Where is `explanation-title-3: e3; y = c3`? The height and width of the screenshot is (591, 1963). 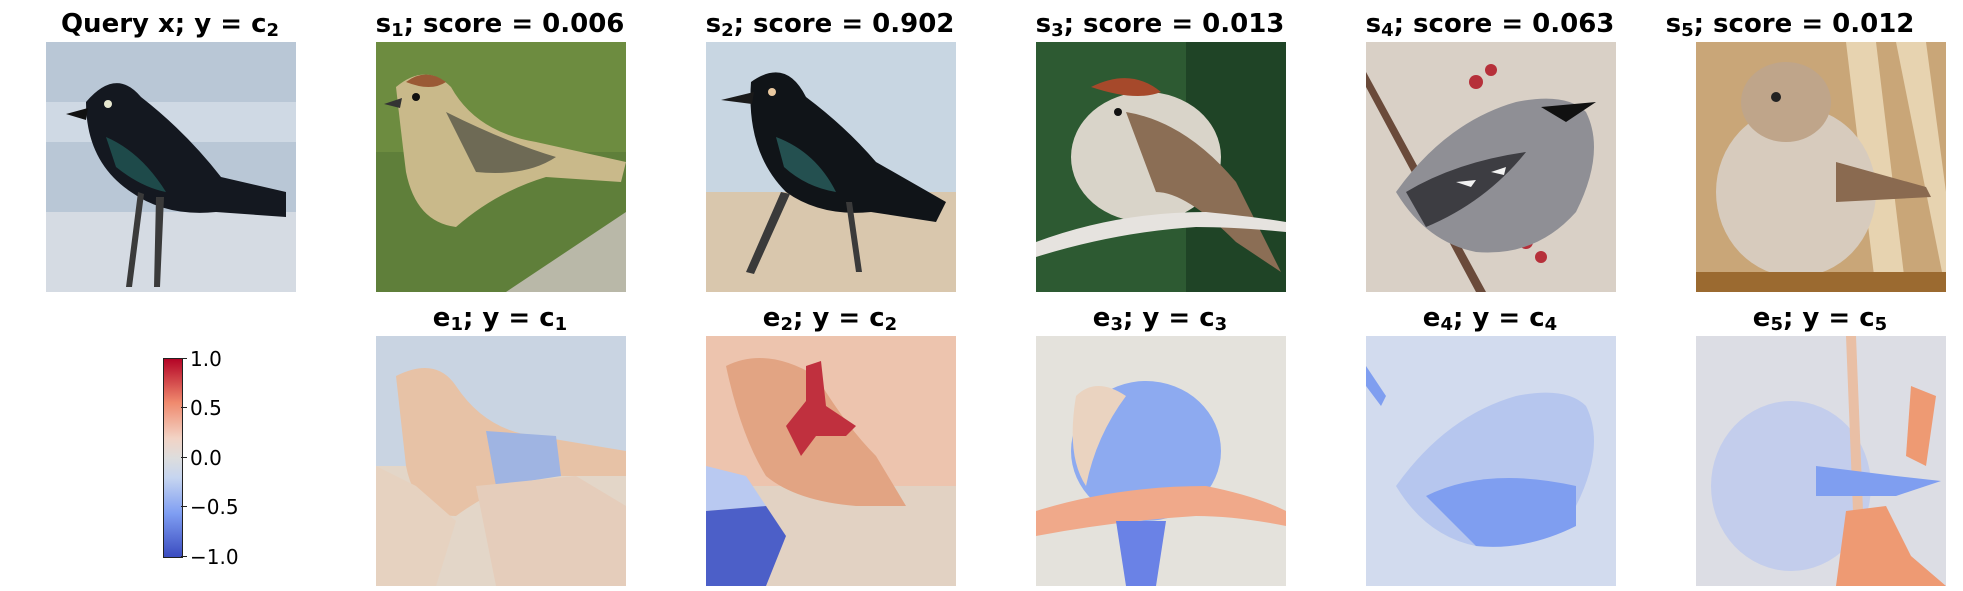
explanation-title-3: e3; y = c3 is located at coordinates (1160, 318).